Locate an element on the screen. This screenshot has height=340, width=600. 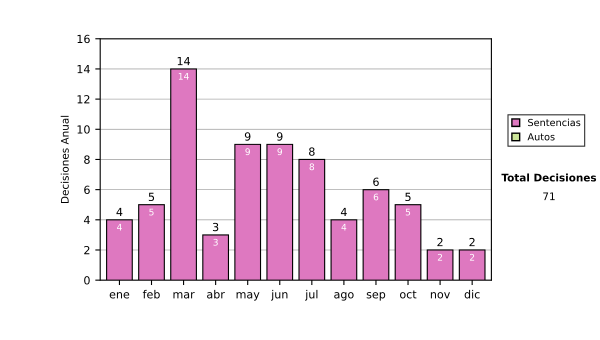
data-label: 14 is located at coordinates (183, 76).